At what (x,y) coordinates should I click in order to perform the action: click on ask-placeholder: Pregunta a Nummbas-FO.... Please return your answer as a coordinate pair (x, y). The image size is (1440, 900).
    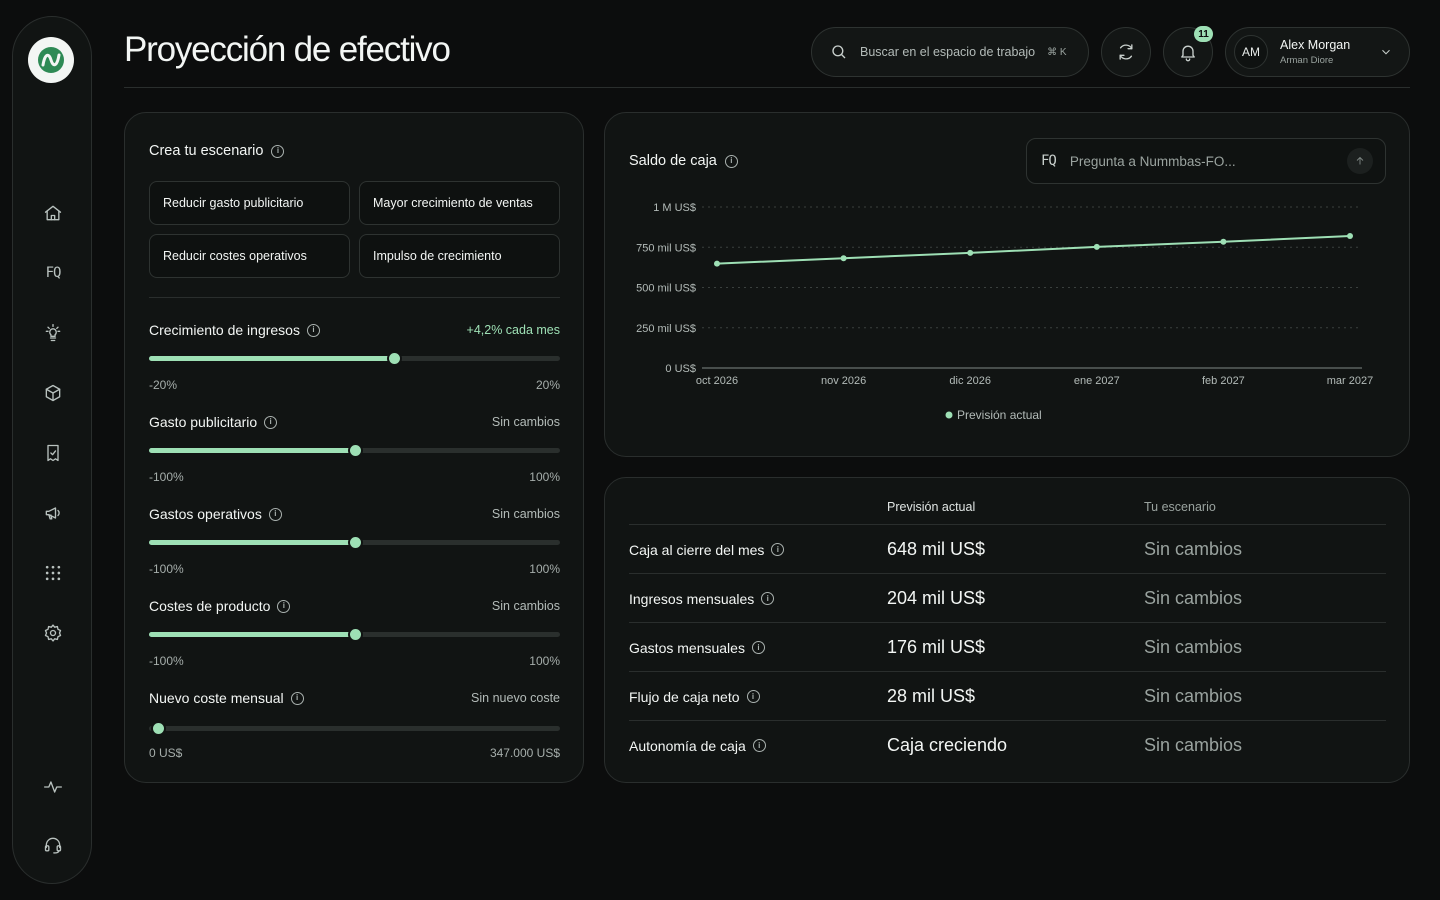
    Looking at the image, I should click on (1152, 161).